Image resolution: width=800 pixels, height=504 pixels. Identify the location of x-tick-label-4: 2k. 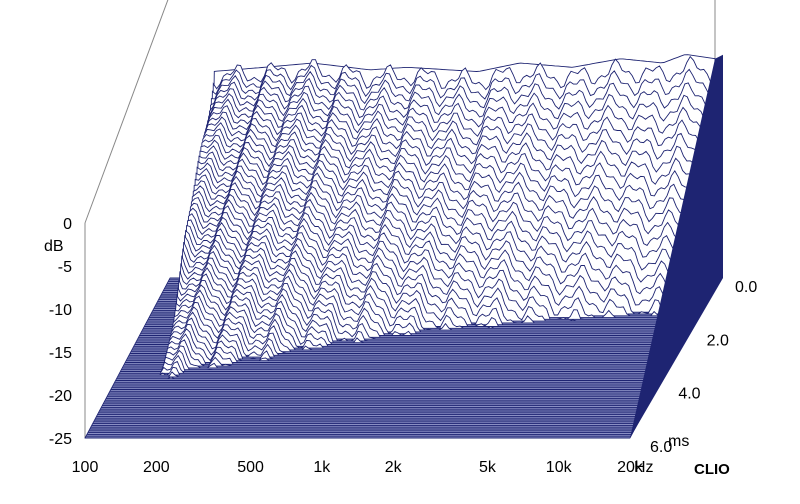
(394, 467).